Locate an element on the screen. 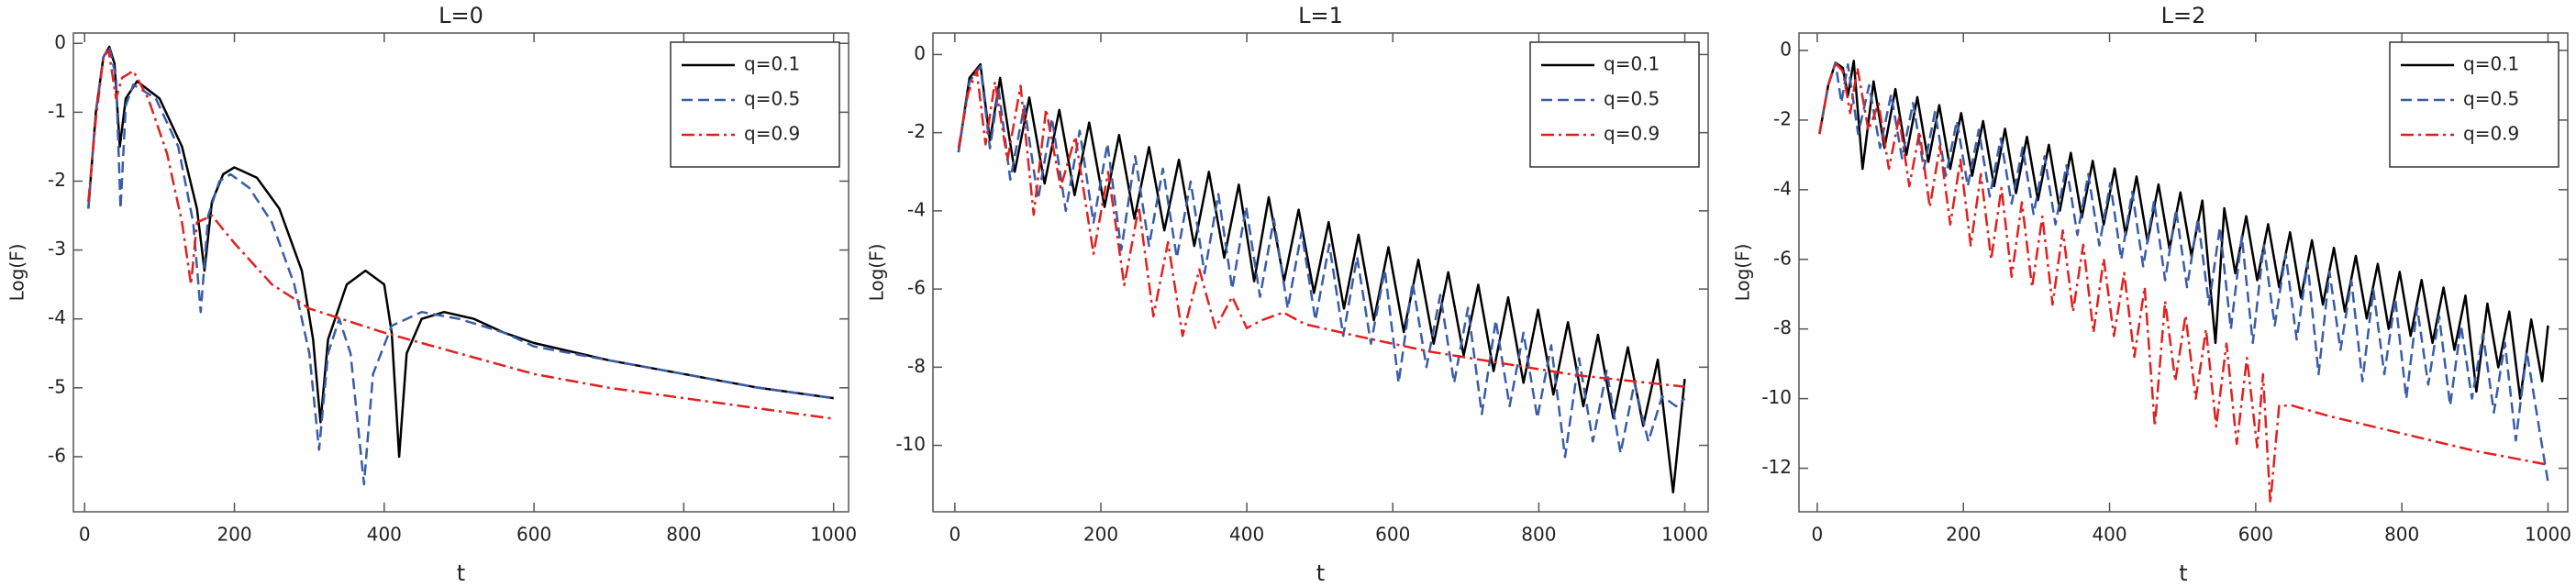  y-tick-label: -3 is located at coordinates (57, 249).